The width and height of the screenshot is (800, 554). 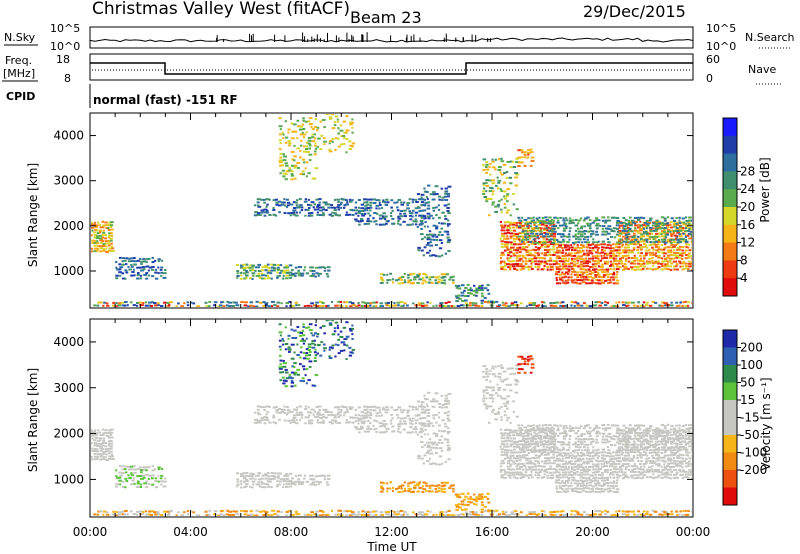 What do you see at coordinates (391, 37) in the screenshot?
I see `nsky-panel-frame` at bounding box center [391, 37].